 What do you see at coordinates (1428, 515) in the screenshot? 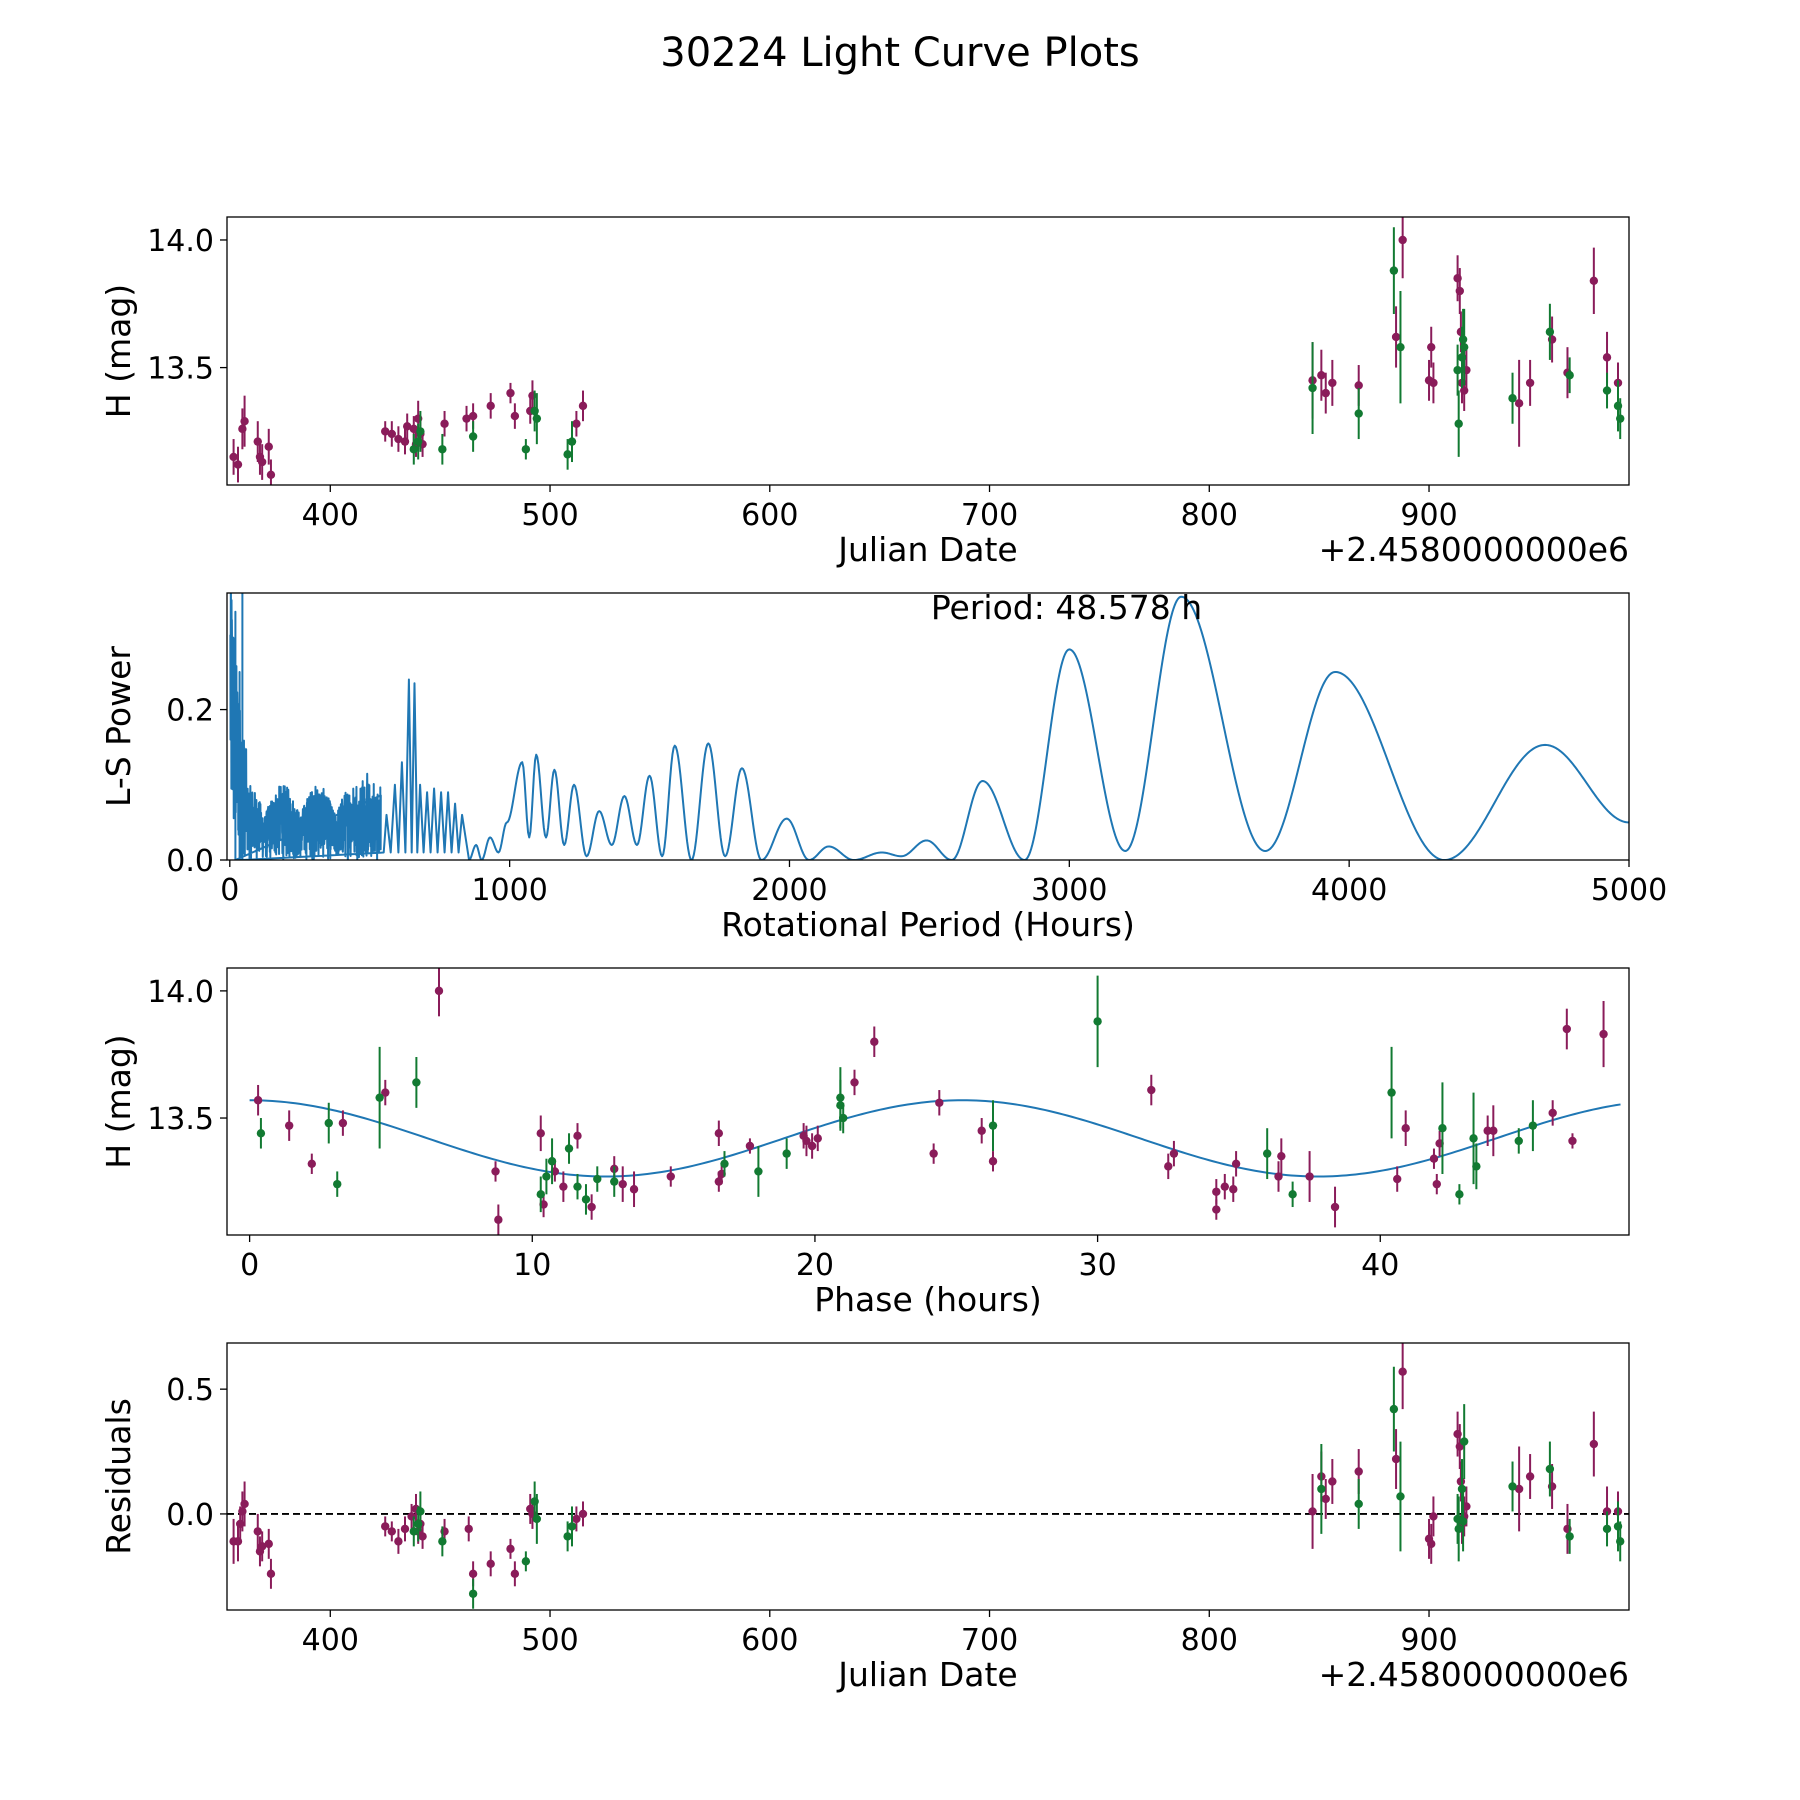
I see `lc-xtick-label: 900` at bounding box center [1428, 515].